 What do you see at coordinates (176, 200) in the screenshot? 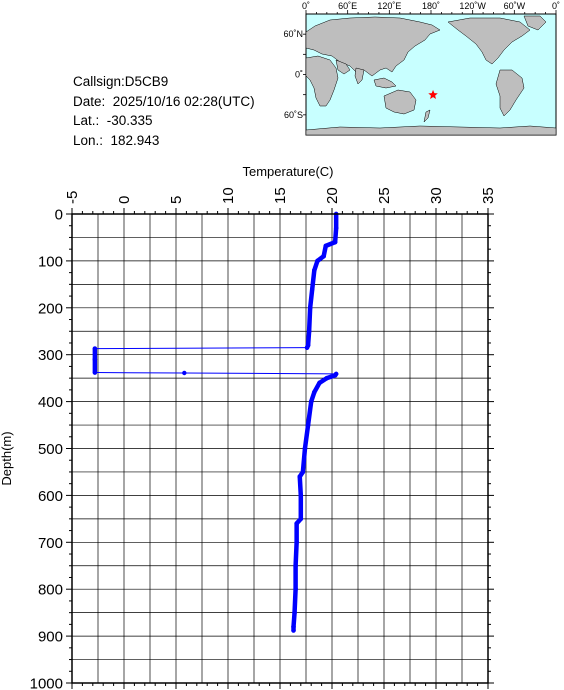
I see `x-tick-label: 5` at bounding box center [176, 200].